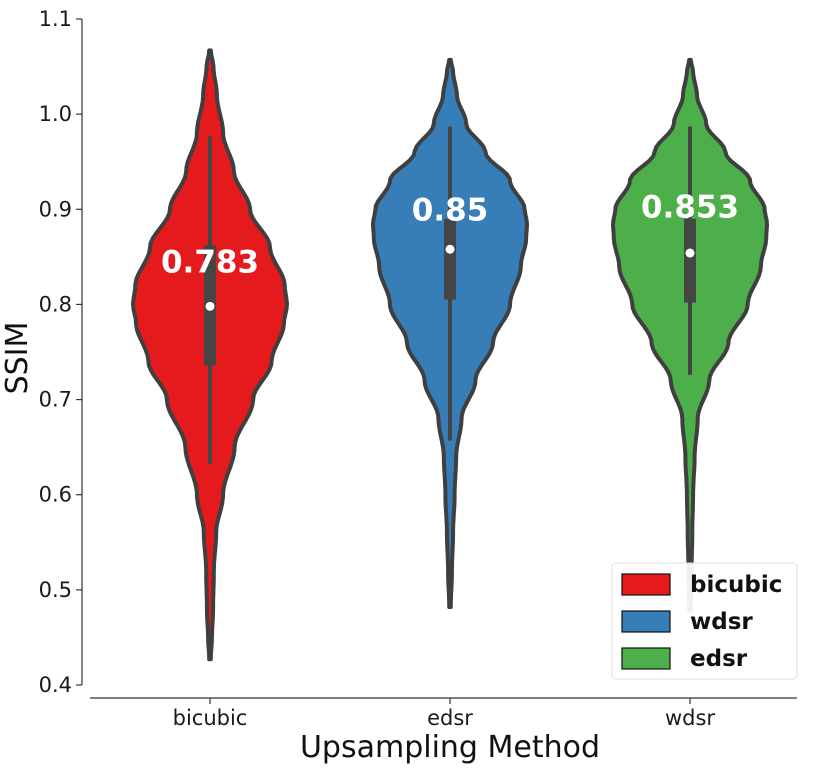  I want to click on median-label-bicubic: 0.783, so click(210, 263).